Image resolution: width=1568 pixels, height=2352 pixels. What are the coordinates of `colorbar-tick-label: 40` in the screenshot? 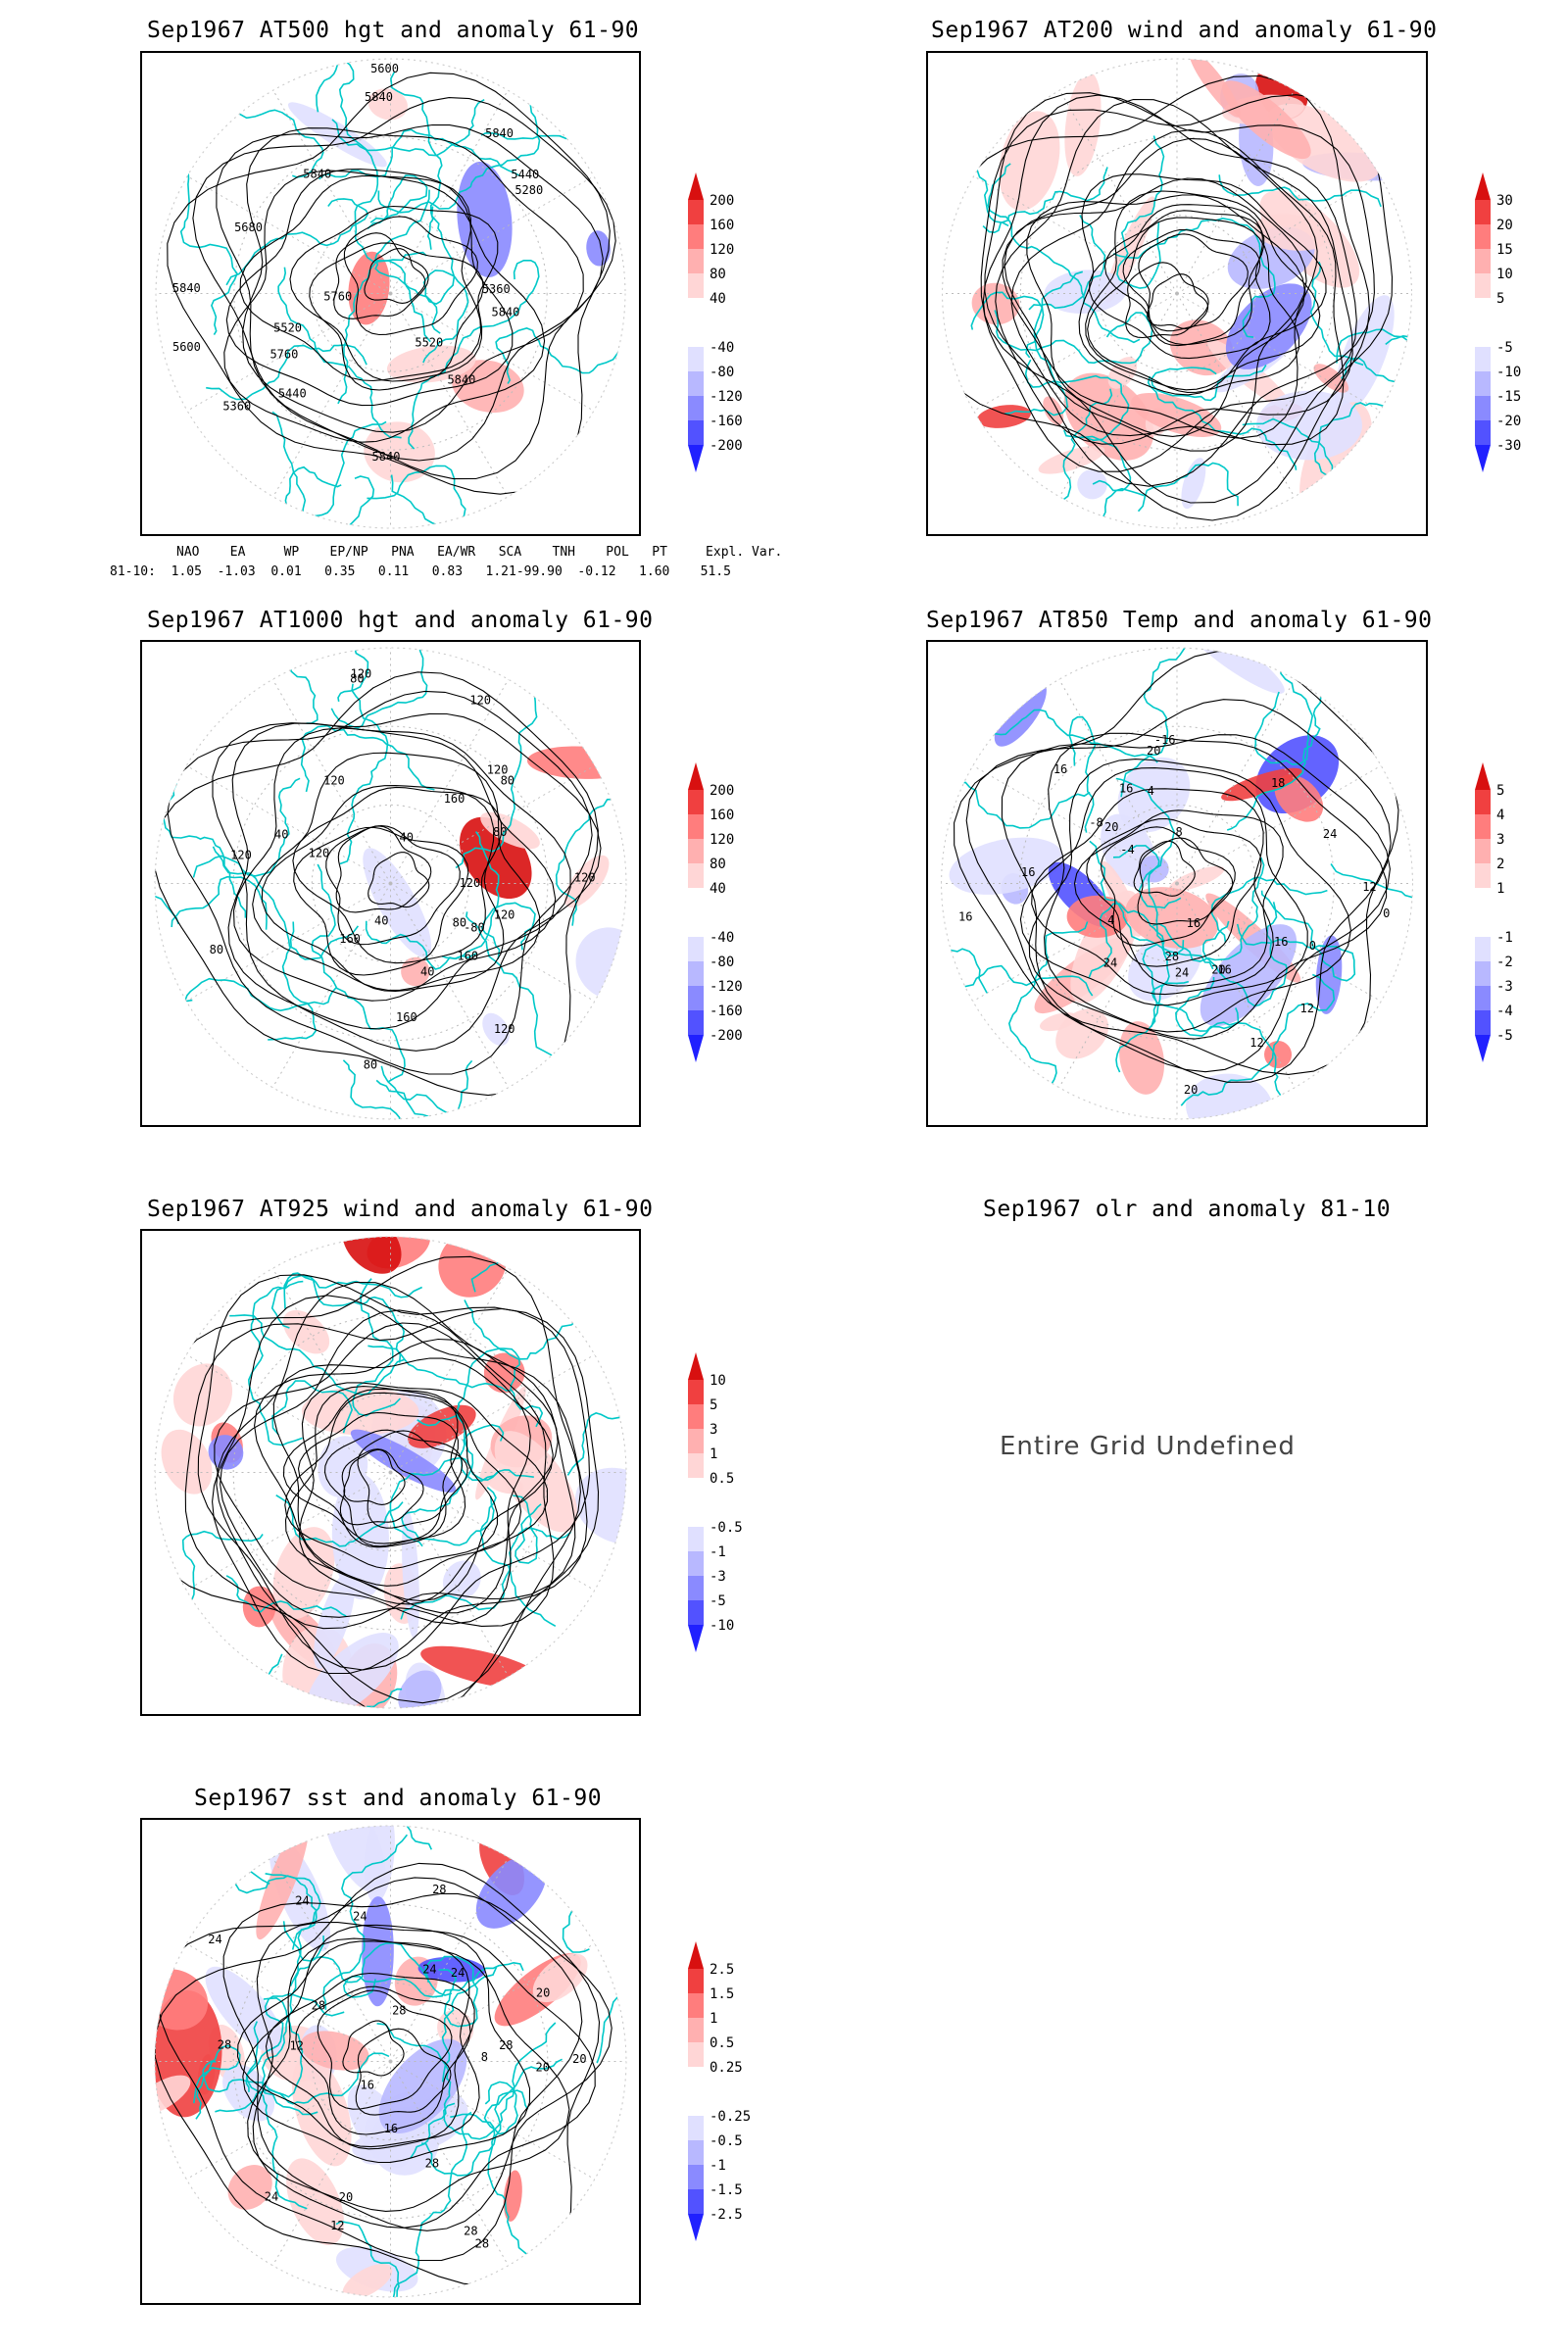 It's located at (718, 299).